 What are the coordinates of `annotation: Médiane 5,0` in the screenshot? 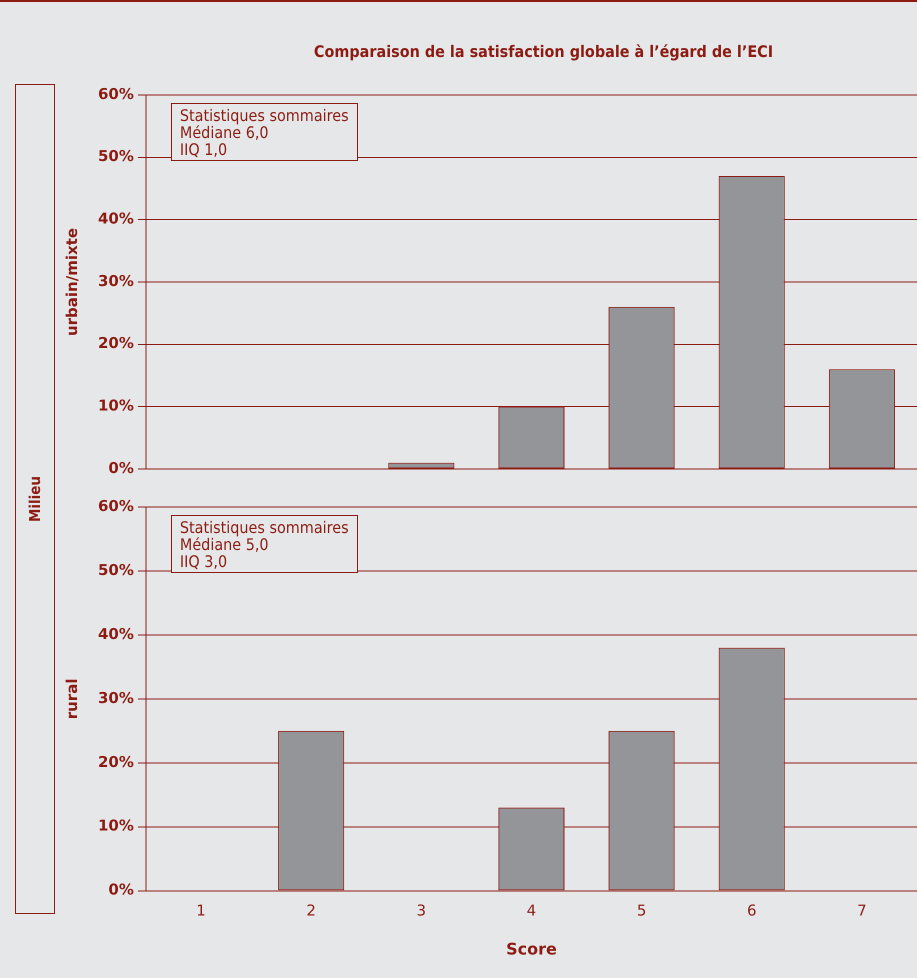 It's located at (225, 544).